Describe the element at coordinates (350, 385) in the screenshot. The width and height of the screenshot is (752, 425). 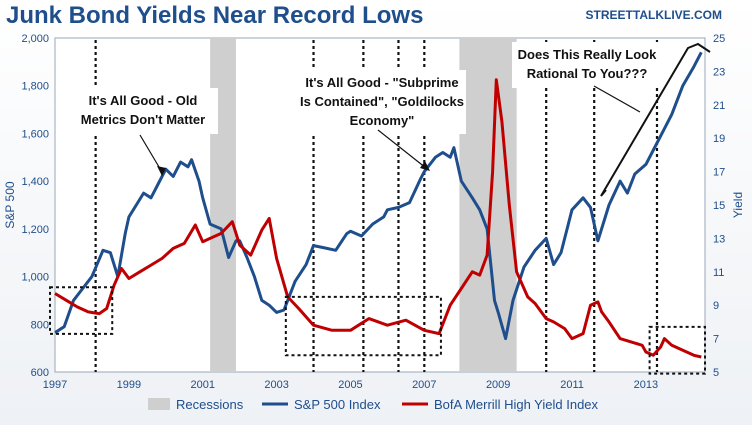
I see `x-tick-label: 2005` at that location.